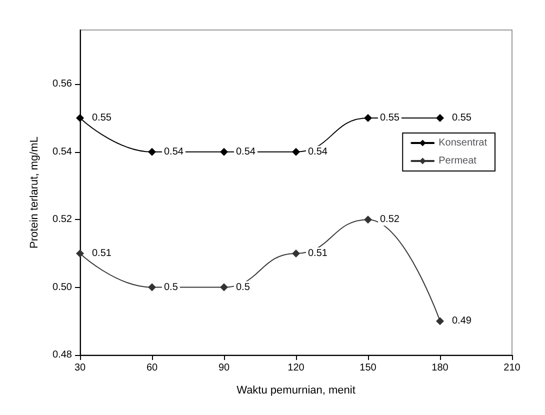 The width and height of the screenshot is (545, 415). I want to click on x-axis-title: Waktu pemurnian, menit, so click(296, 390).